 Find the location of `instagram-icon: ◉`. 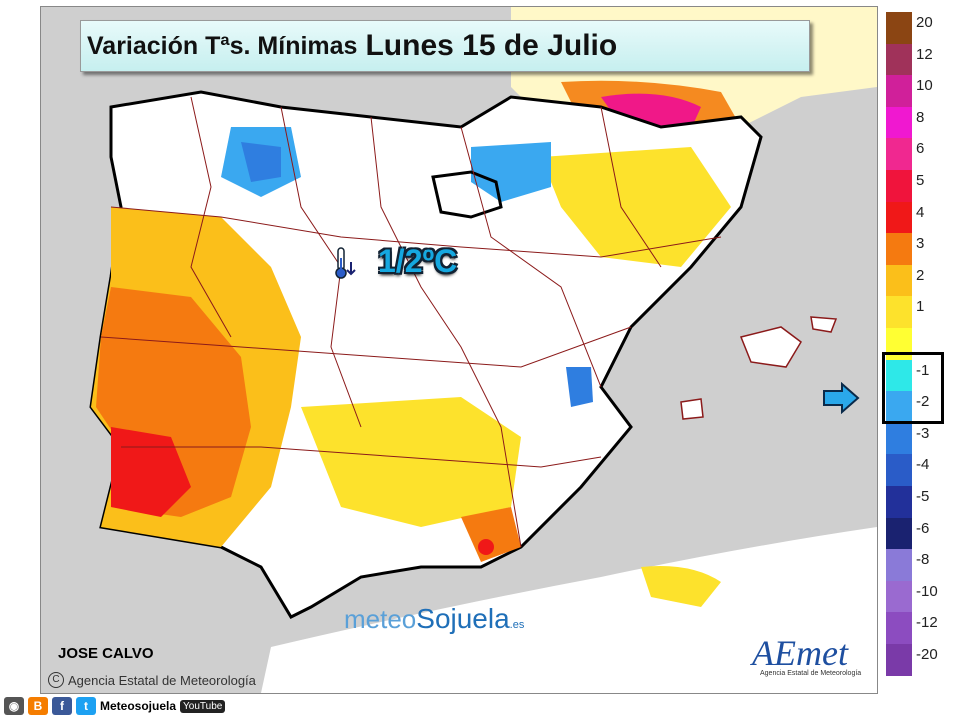

instagram-icon: ◉ is located at coordinates (14, 706).